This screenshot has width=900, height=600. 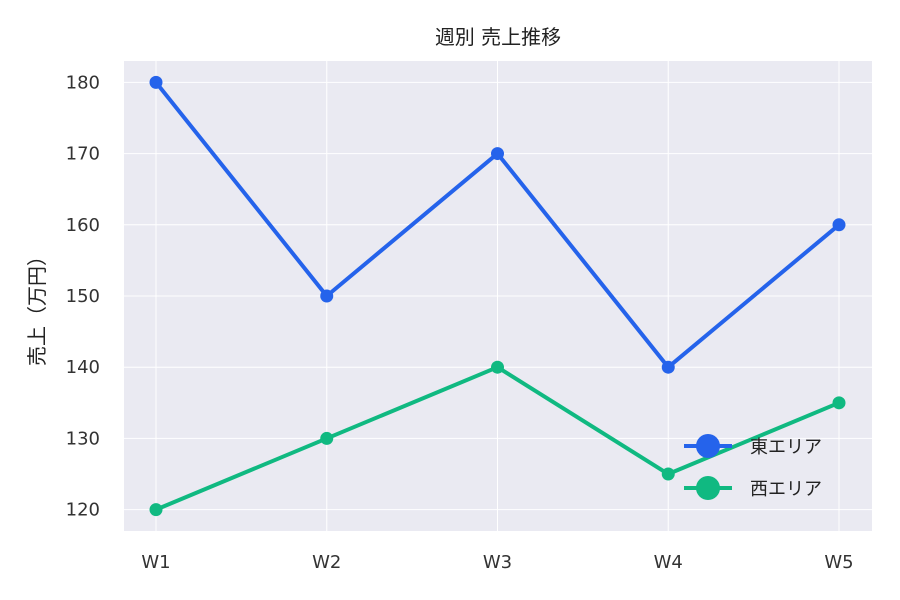 I want to click on y-tick-label: 140, so click(x=83, y=367).